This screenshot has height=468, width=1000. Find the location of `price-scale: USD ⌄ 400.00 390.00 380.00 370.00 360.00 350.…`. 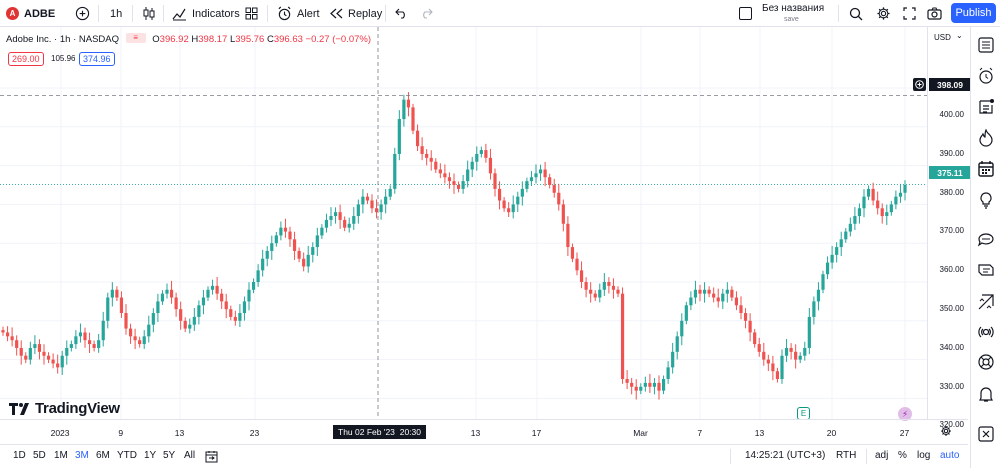

price-scale: USD ⌄ 400.00 390.00 380.00 370.00 360.00 350.… is located at coordinates (949, 228).